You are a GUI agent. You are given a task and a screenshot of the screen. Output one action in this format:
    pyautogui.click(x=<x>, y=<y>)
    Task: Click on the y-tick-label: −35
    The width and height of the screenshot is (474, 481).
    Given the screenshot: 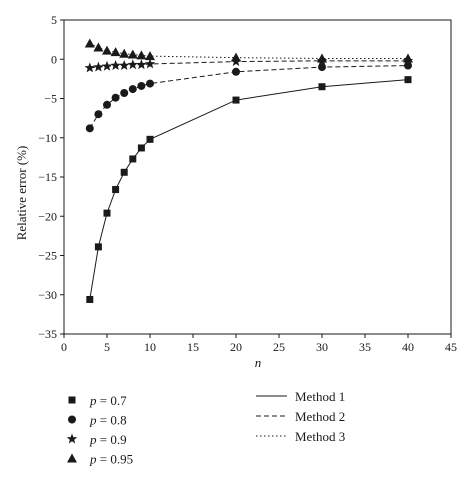 What is the action you would take?
    pyautogui.click(x=47, y=334)
    